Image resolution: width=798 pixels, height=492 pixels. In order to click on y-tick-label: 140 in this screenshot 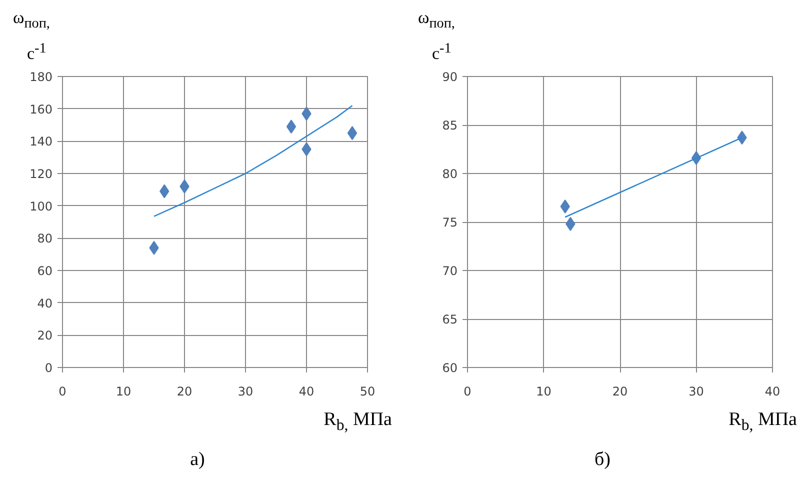, I will do `click(41, 141)`.